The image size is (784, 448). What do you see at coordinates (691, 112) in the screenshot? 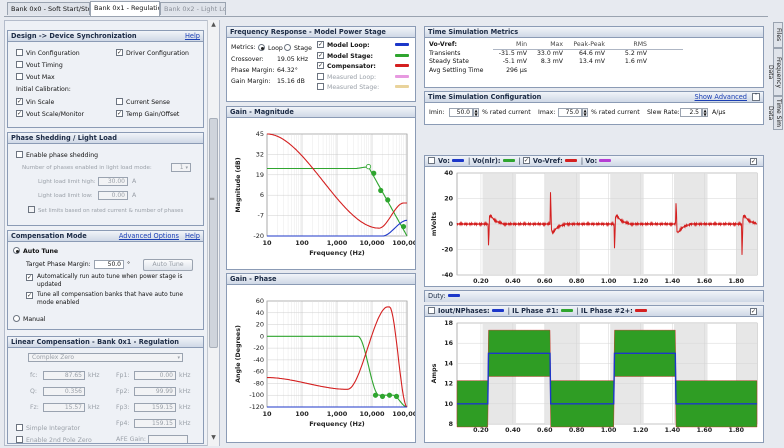
I see `slew-rate-input: 2.5` at bounding box center [691, 112].